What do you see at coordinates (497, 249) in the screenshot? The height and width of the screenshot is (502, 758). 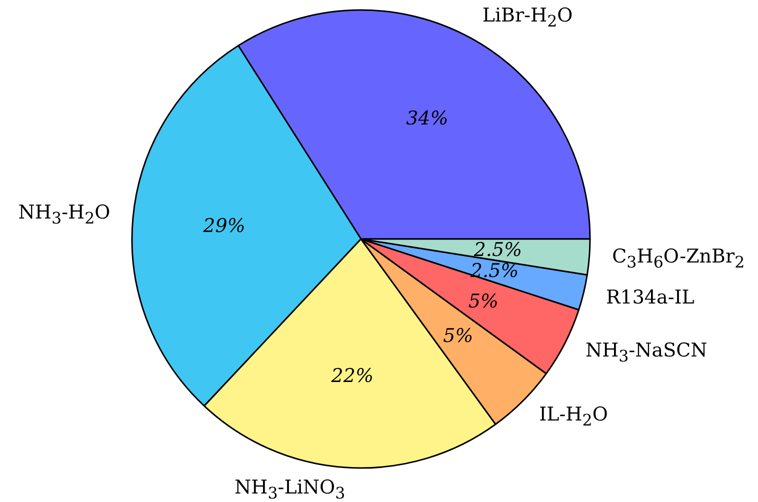 I see `data-label: 2.5%` at bounding box center [497, 249].